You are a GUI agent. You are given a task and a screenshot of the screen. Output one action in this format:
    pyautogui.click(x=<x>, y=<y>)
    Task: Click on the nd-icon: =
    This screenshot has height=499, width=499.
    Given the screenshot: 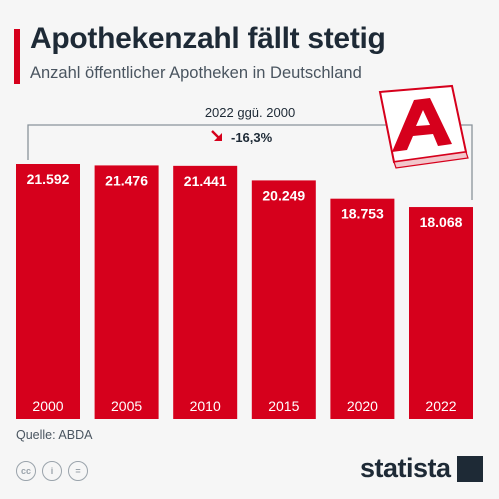 What is the action you would take?
    pyautogui.click(x=78, y=471)
    